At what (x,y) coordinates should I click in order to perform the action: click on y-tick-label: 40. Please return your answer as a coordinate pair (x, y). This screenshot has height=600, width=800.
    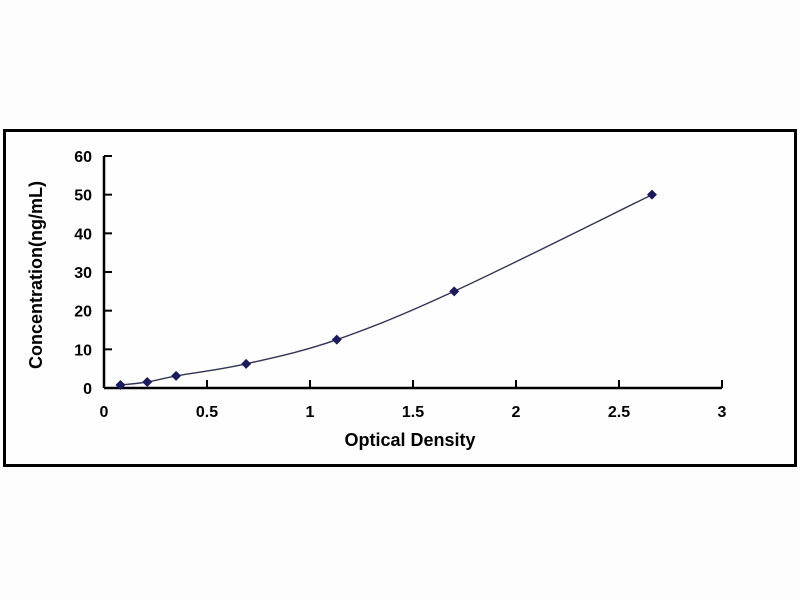
    Looking at the image, I should click on (83, 234).